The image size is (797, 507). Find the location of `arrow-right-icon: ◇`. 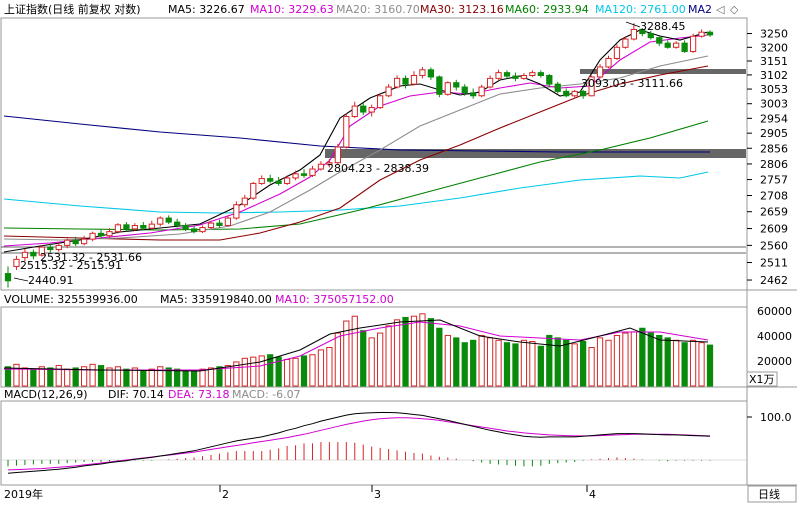

arrow-right-icon: ◇ is located at coordinates (734, 9).